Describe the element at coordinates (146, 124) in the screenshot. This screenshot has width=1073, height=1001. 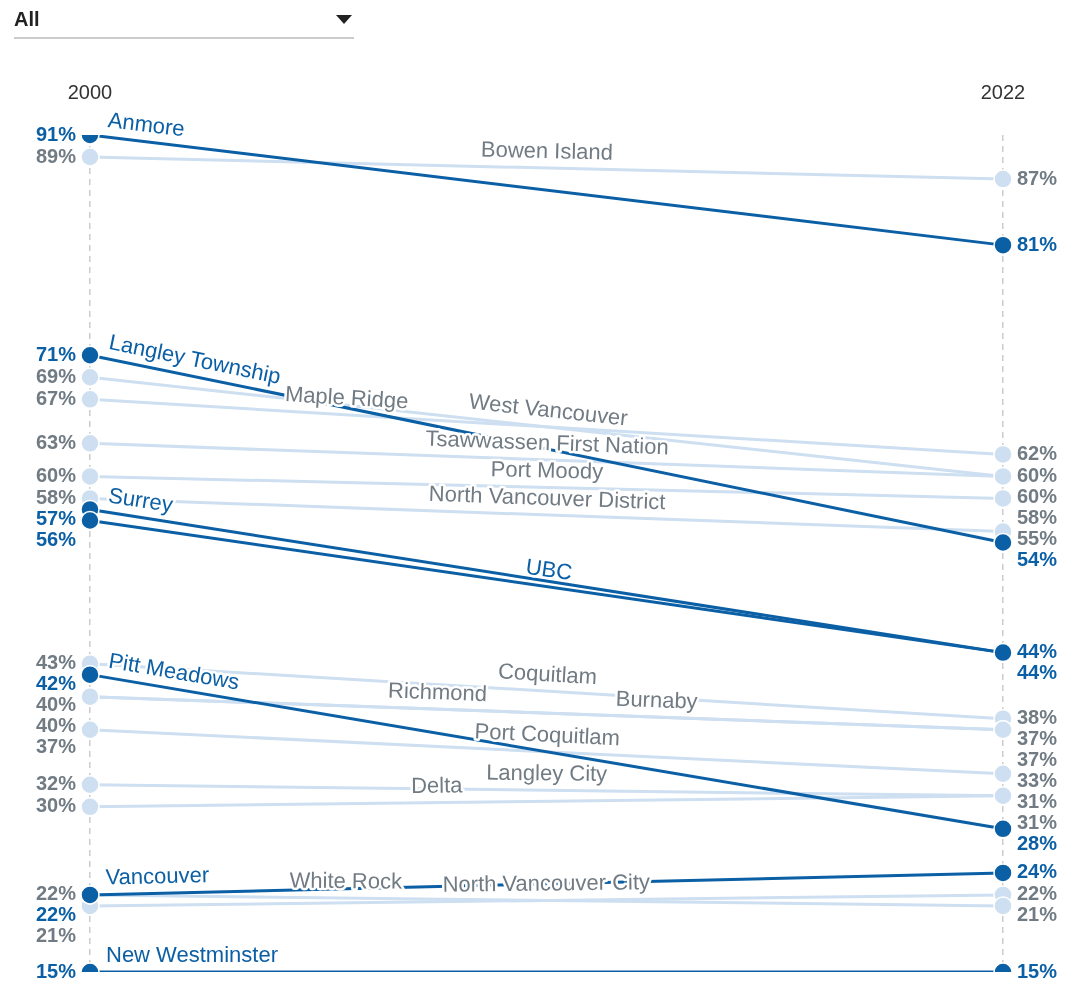
I see `text: Anmore` at that location.